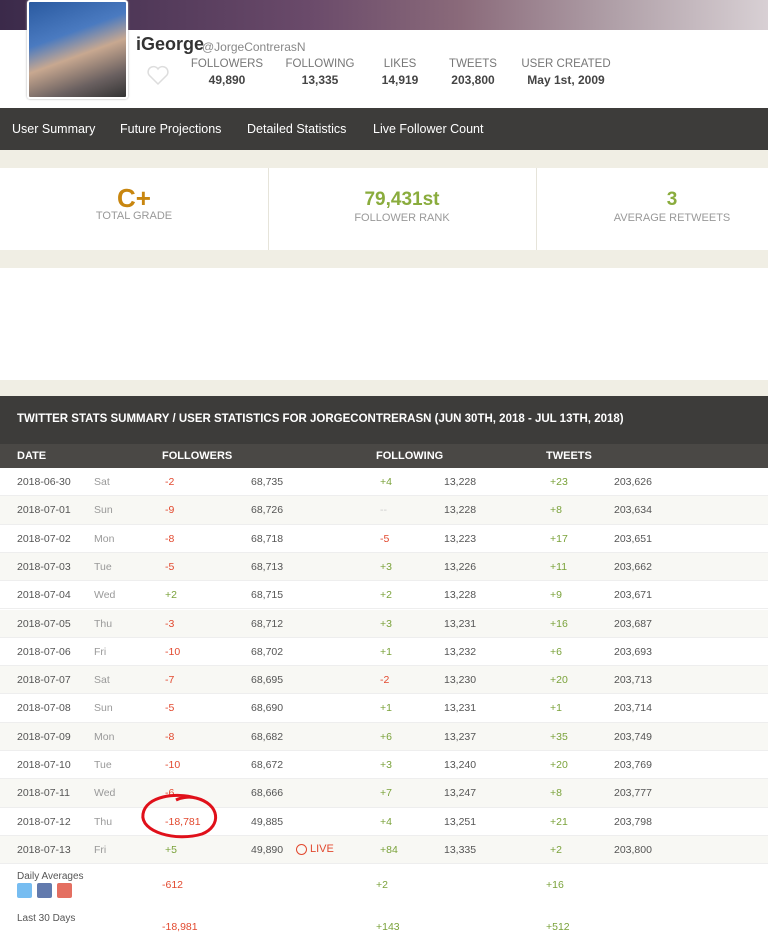 The height and width of the screenshot is (933, 768). I want to click on row-cell: +11, so click(559, 566).